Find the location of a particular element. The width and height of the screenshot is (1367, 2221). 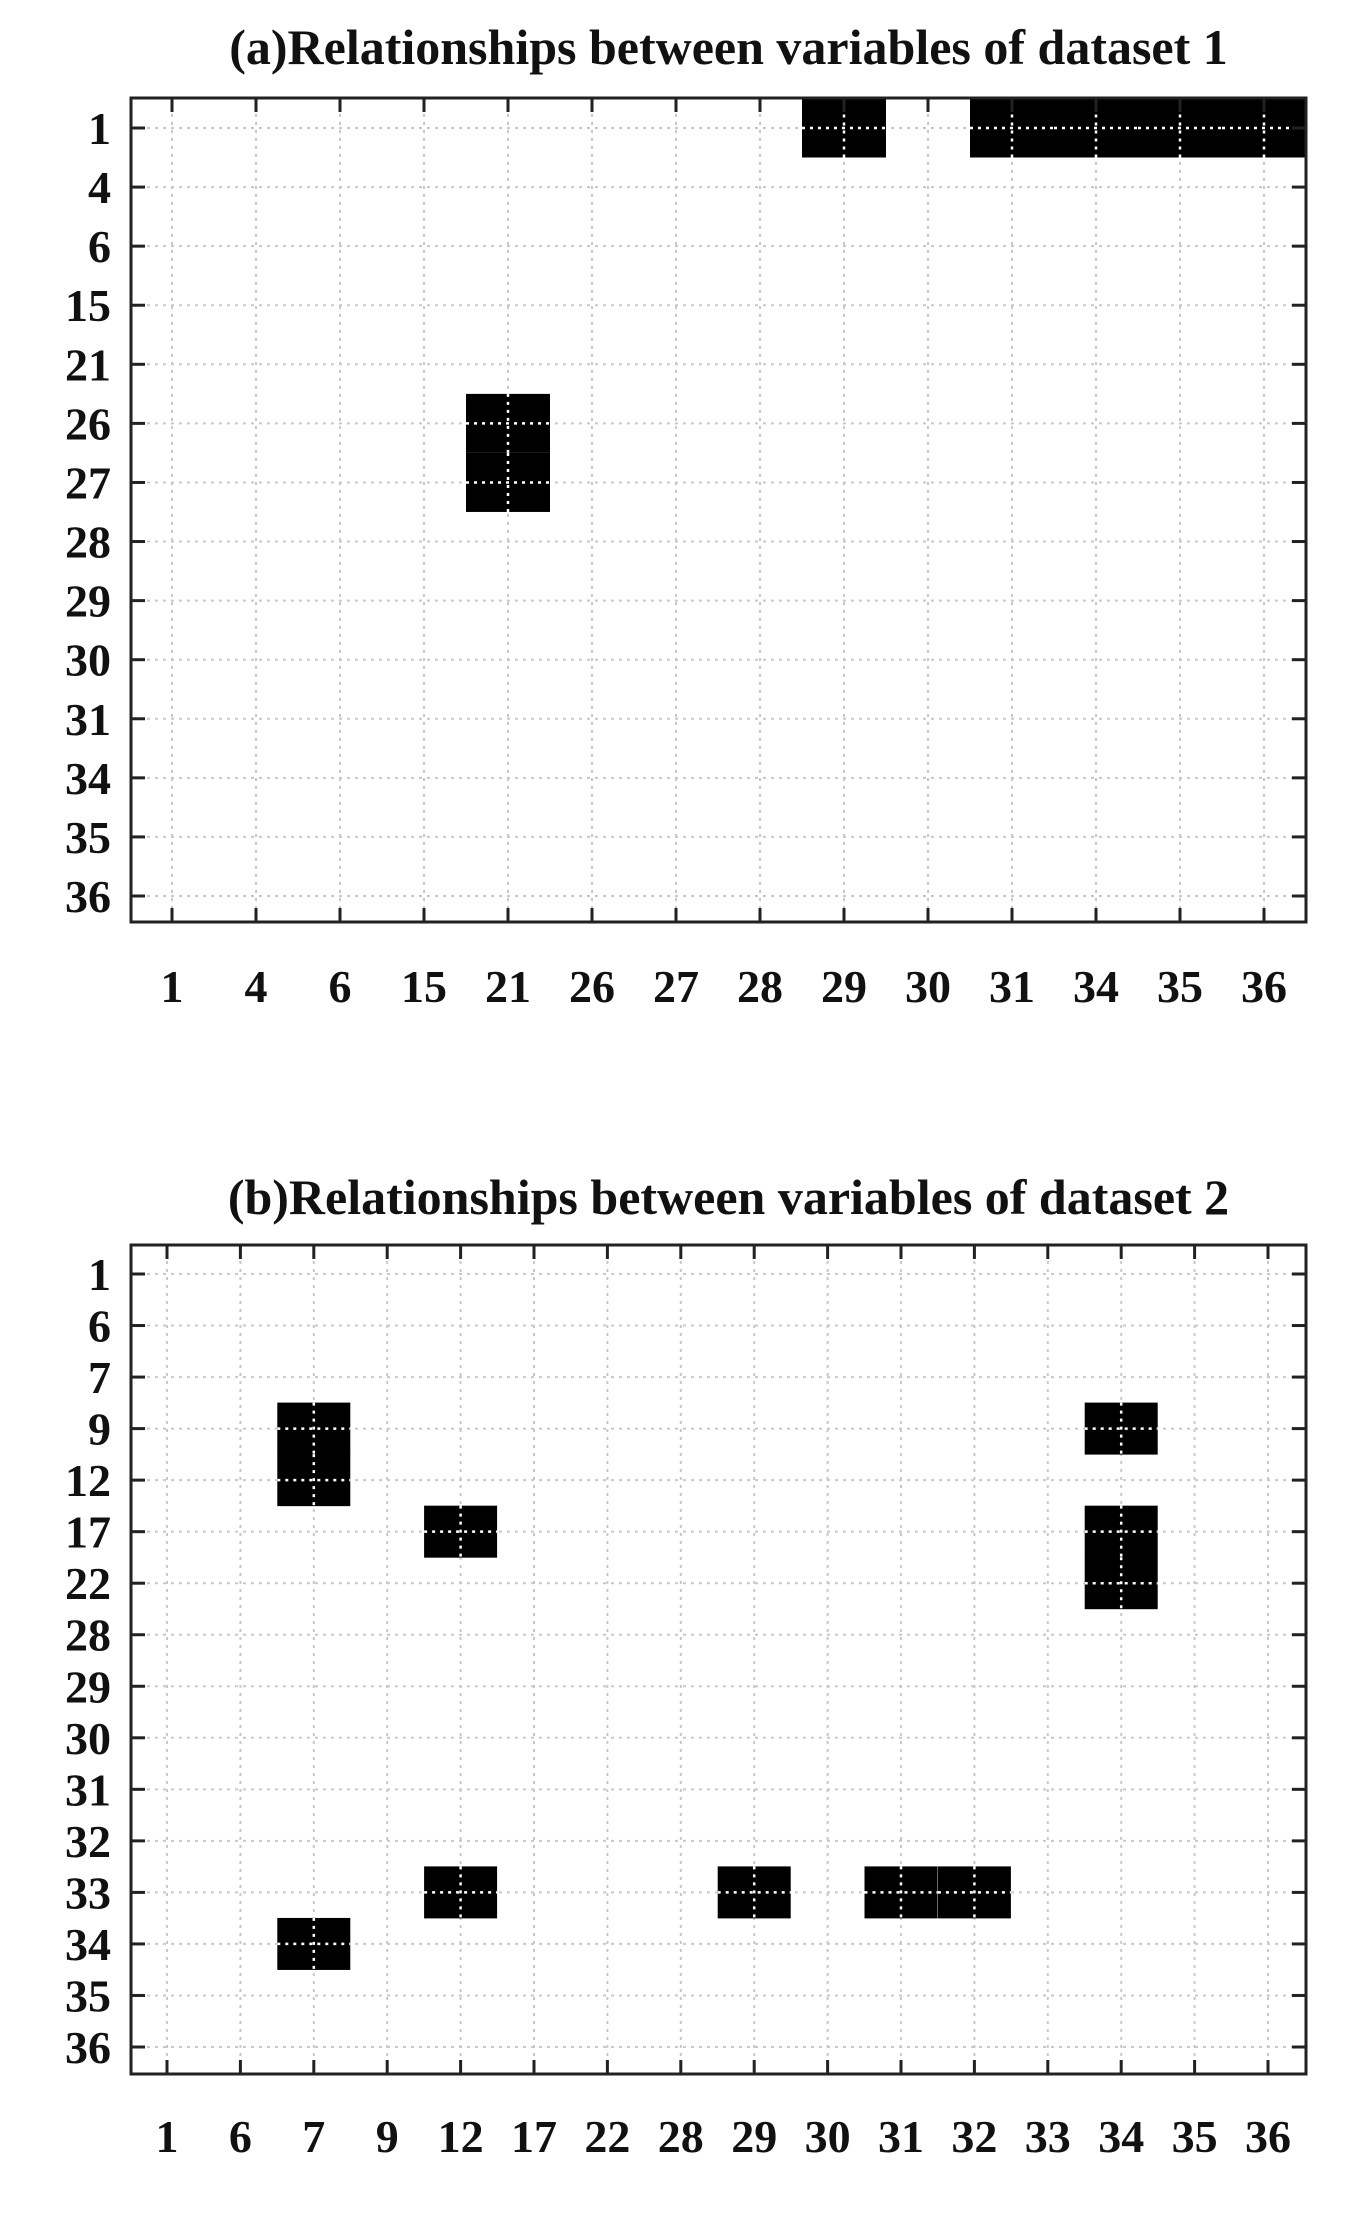

y-tick-label: 17 is located at coordinates (88, 1532).